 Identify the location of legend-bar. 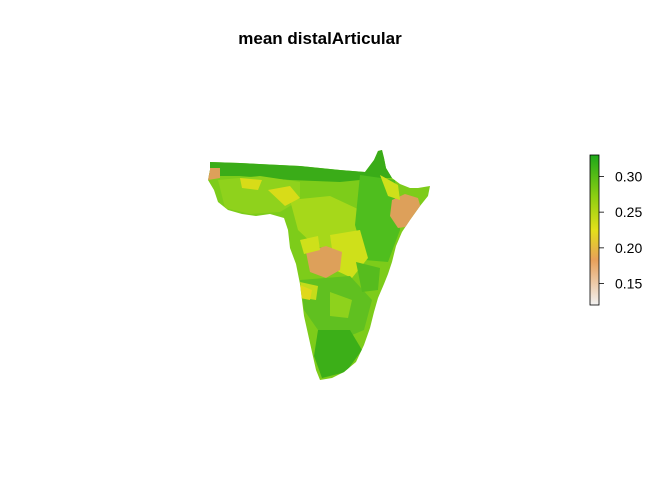
(594, 230).